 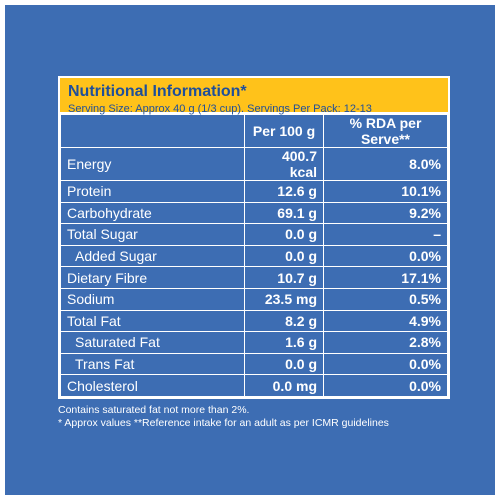 I want to click on table-row: Saturated Fat 1.6 g 2.8%, so click(x=254, y=342).